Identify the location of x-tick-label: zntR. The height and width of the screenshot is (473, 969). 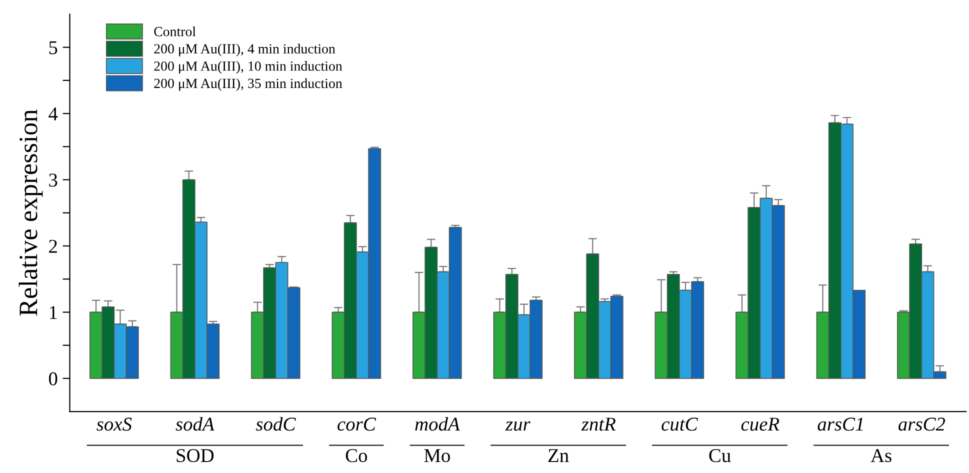
(598, 424).